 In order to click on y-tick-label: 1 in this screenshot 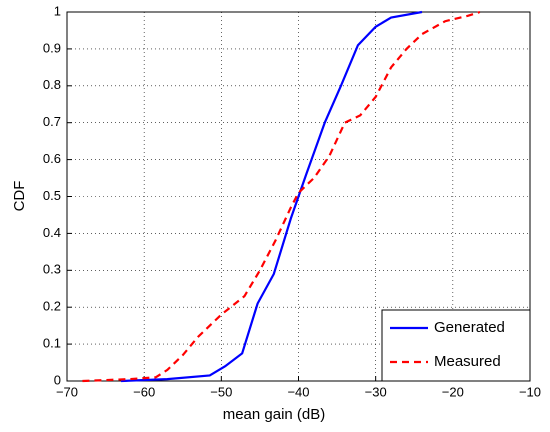, I will do `click(57, 10)`.